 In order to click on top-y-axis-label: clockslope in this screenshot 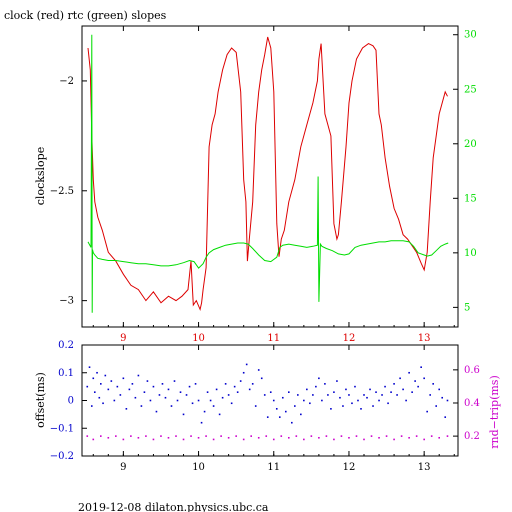, I will do `click(40, 176)`.